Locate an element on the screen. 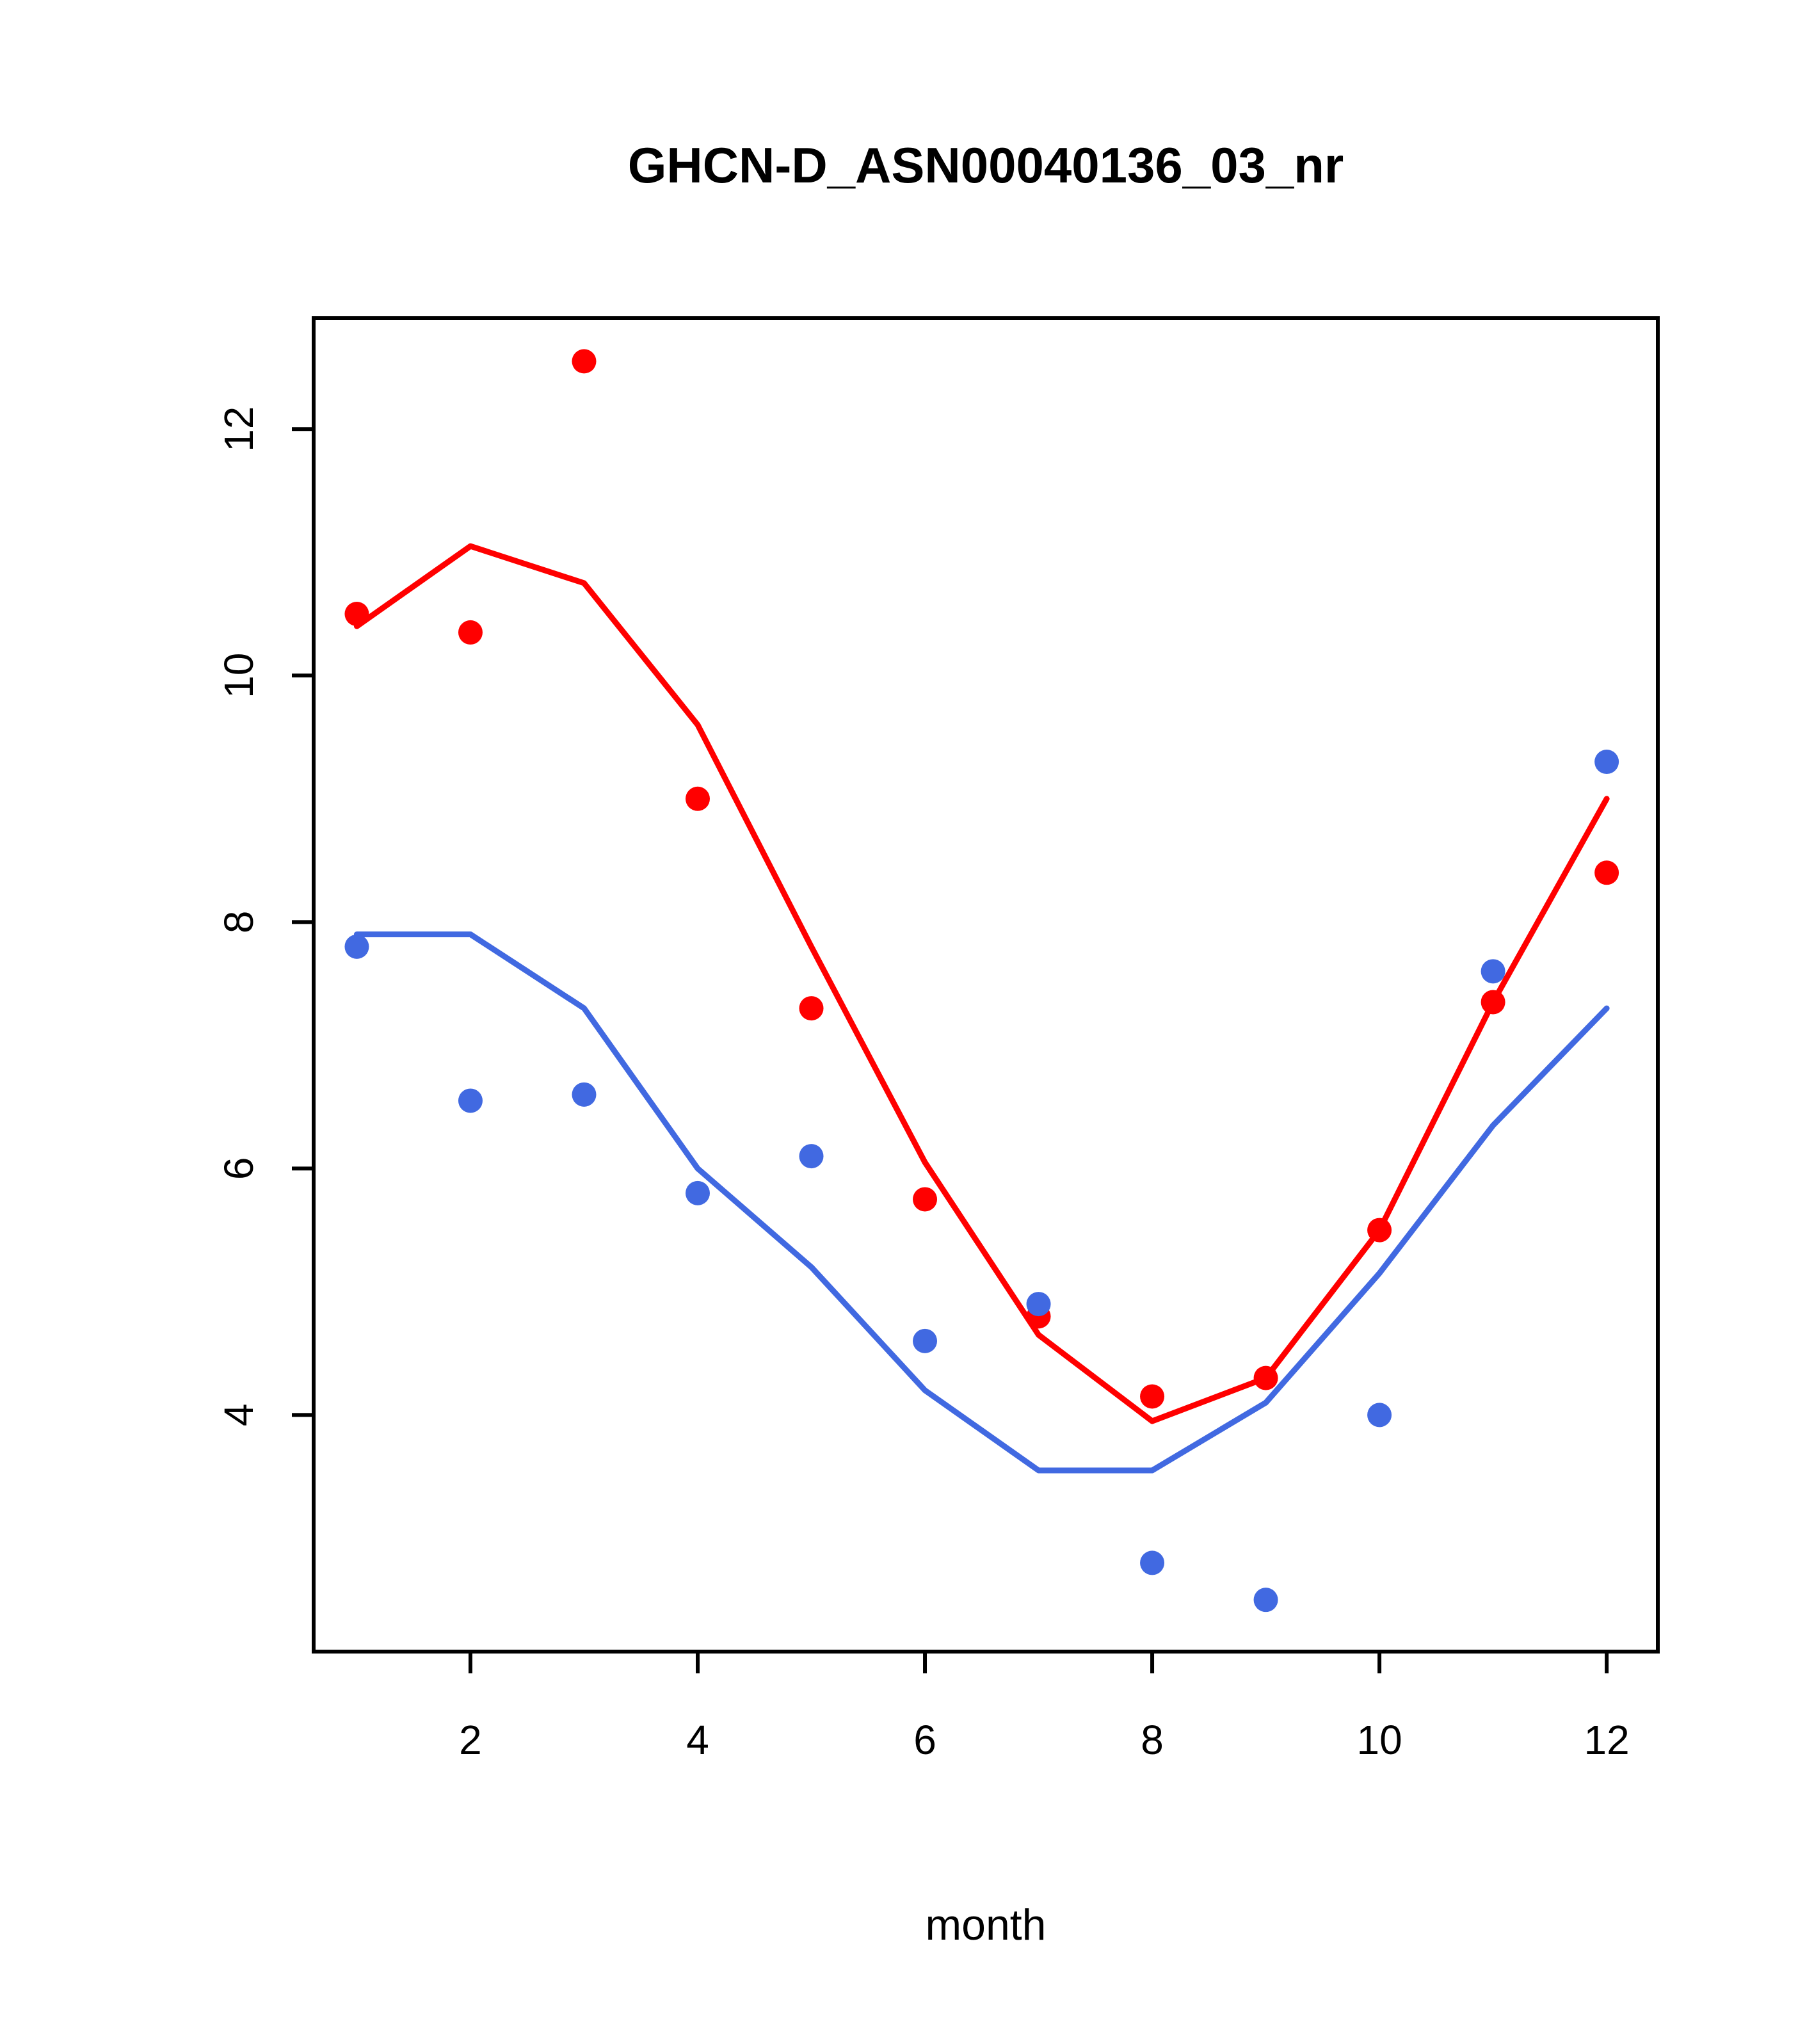 This screenshot has height=2044, width=1814. y-tick-label: 10 is located at coordinates (239, 675).